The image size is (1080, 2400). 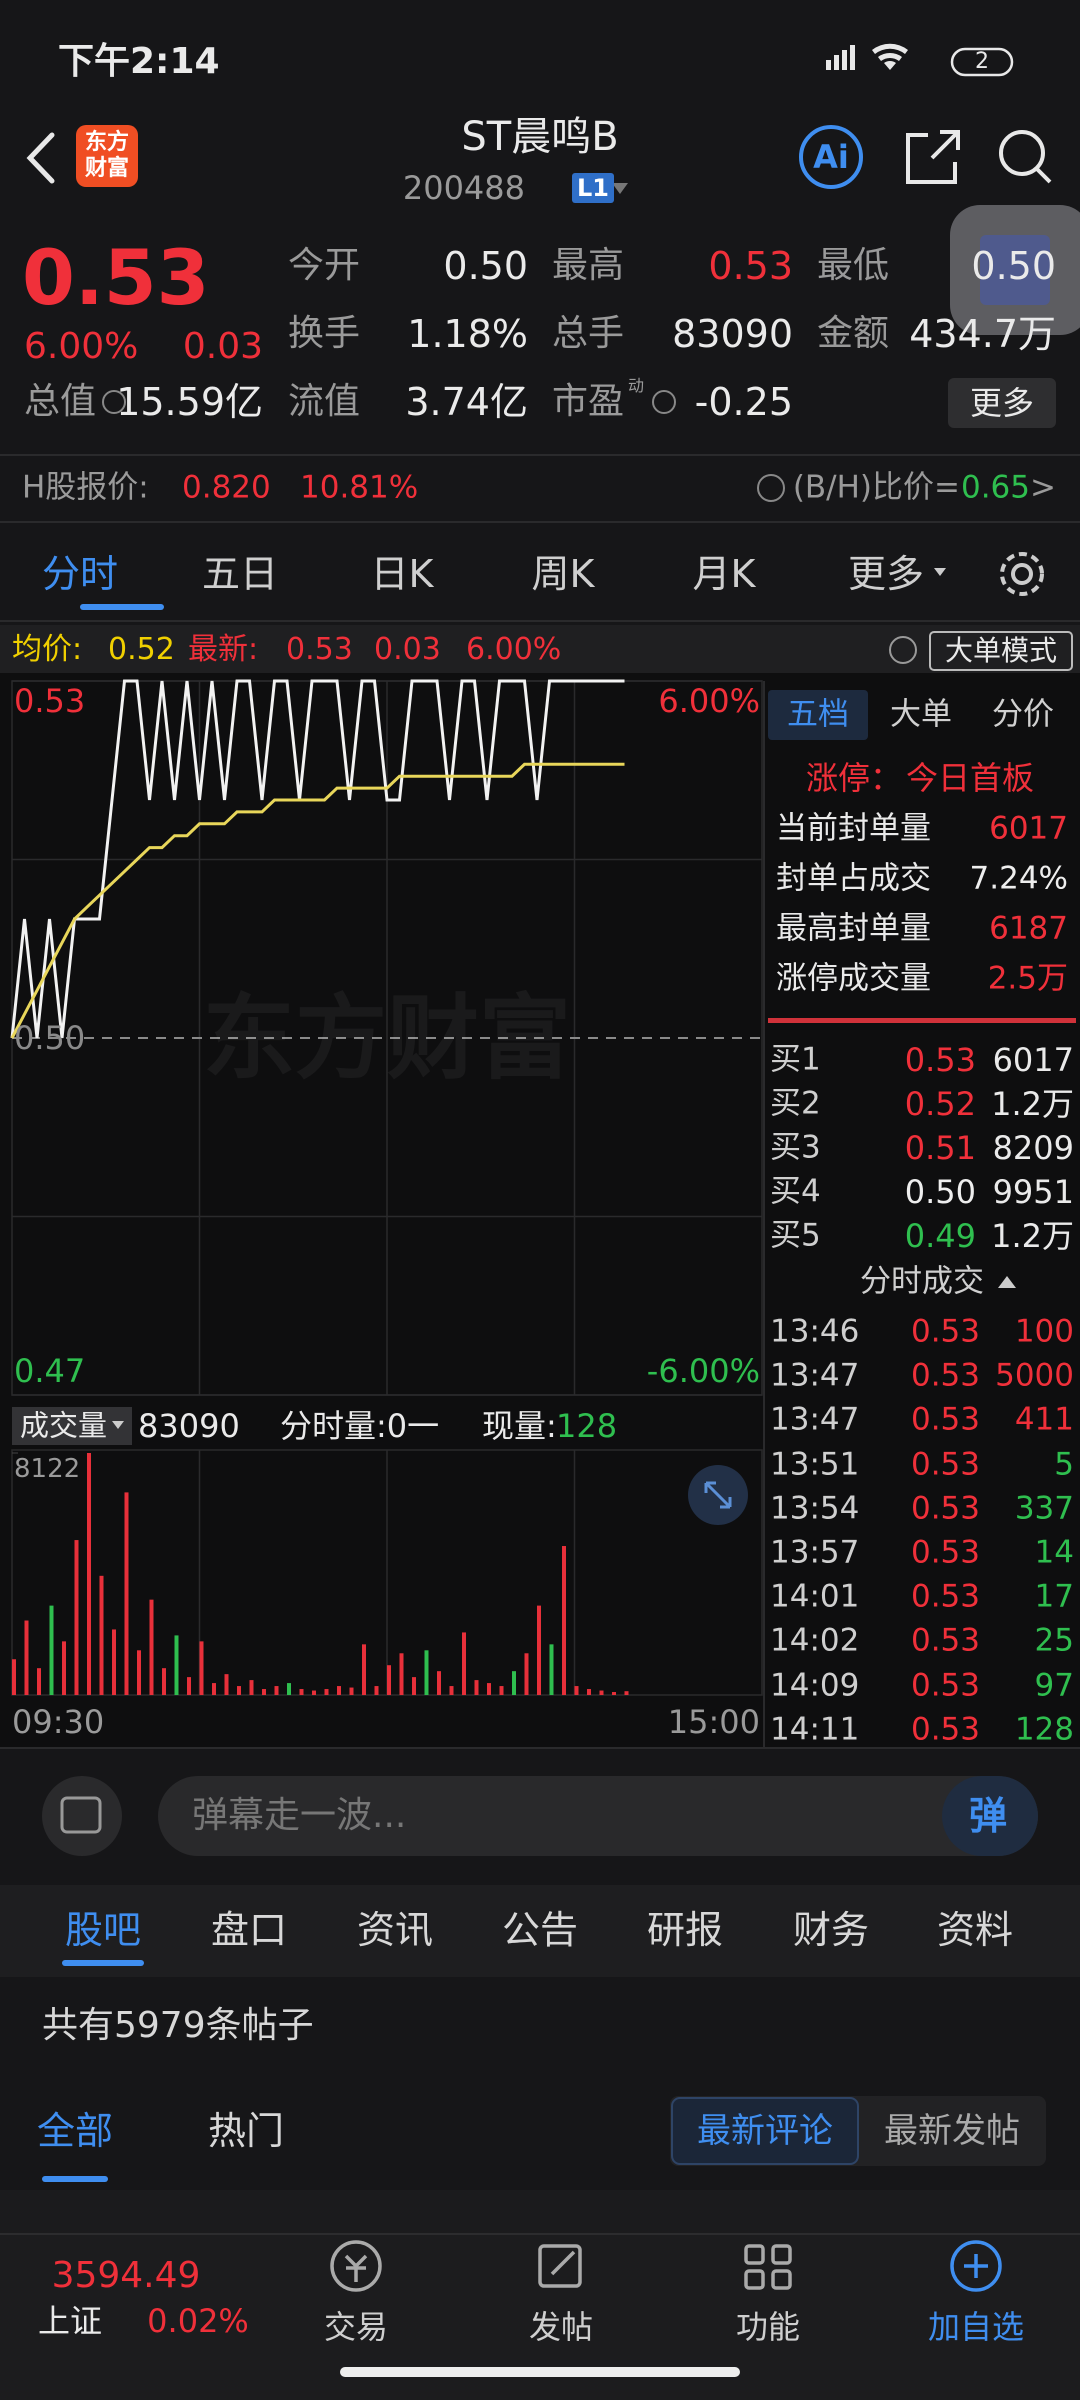 What do you see at coordinates (588, 401) in the screenshot?
I see `stat-label: 市盈` at bounding box center [588, 401].